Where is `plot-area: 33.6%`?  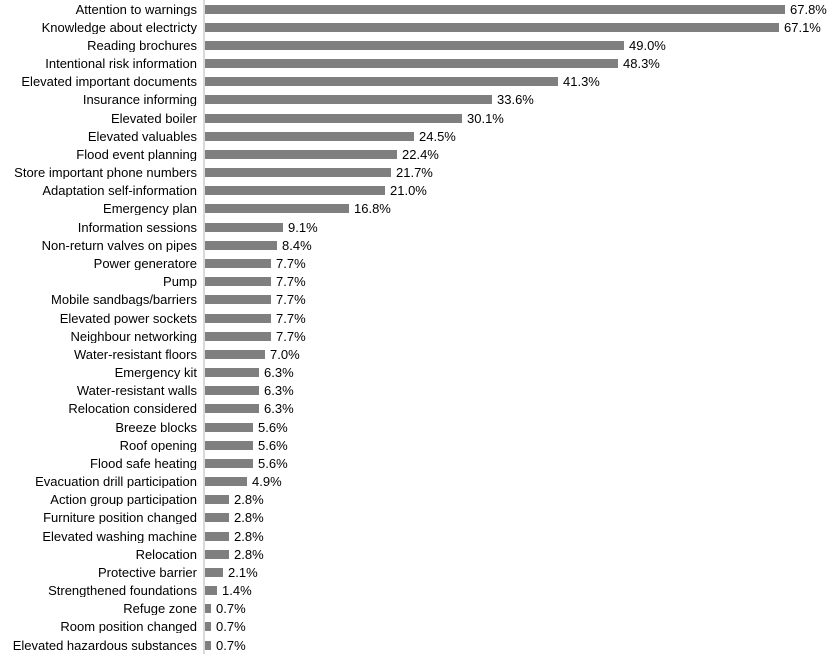 plot-area: 33.6% is located at coordinates (516, 100).